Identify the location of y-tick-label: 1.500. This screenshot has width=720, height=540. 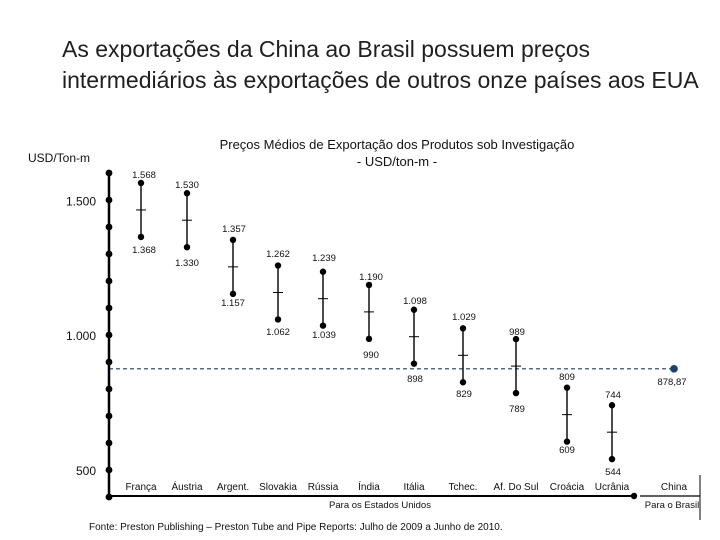
(81, 201).